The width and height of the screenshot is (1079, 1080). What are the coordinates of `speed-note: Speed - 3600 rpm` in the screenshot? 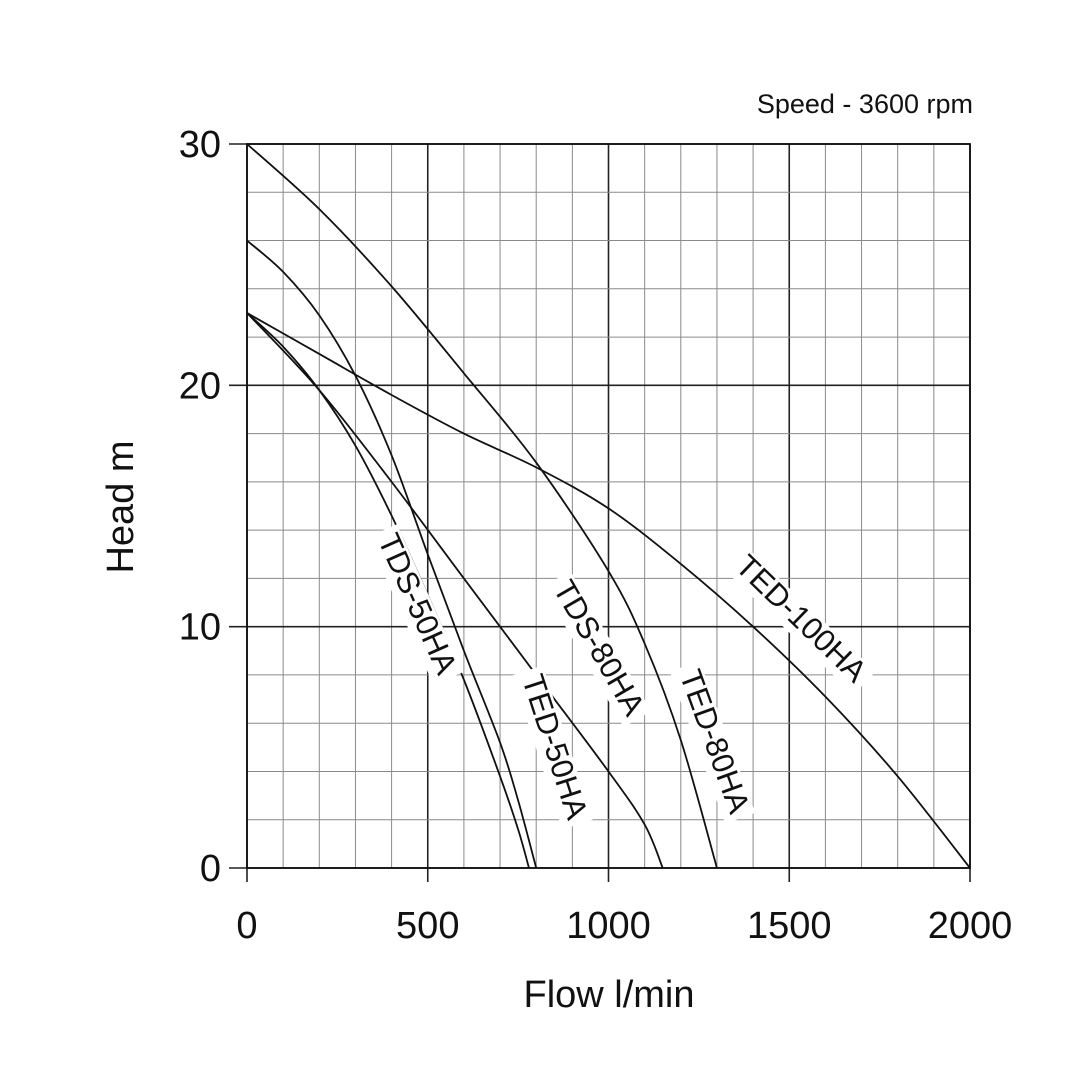 It's located at (865, 104).